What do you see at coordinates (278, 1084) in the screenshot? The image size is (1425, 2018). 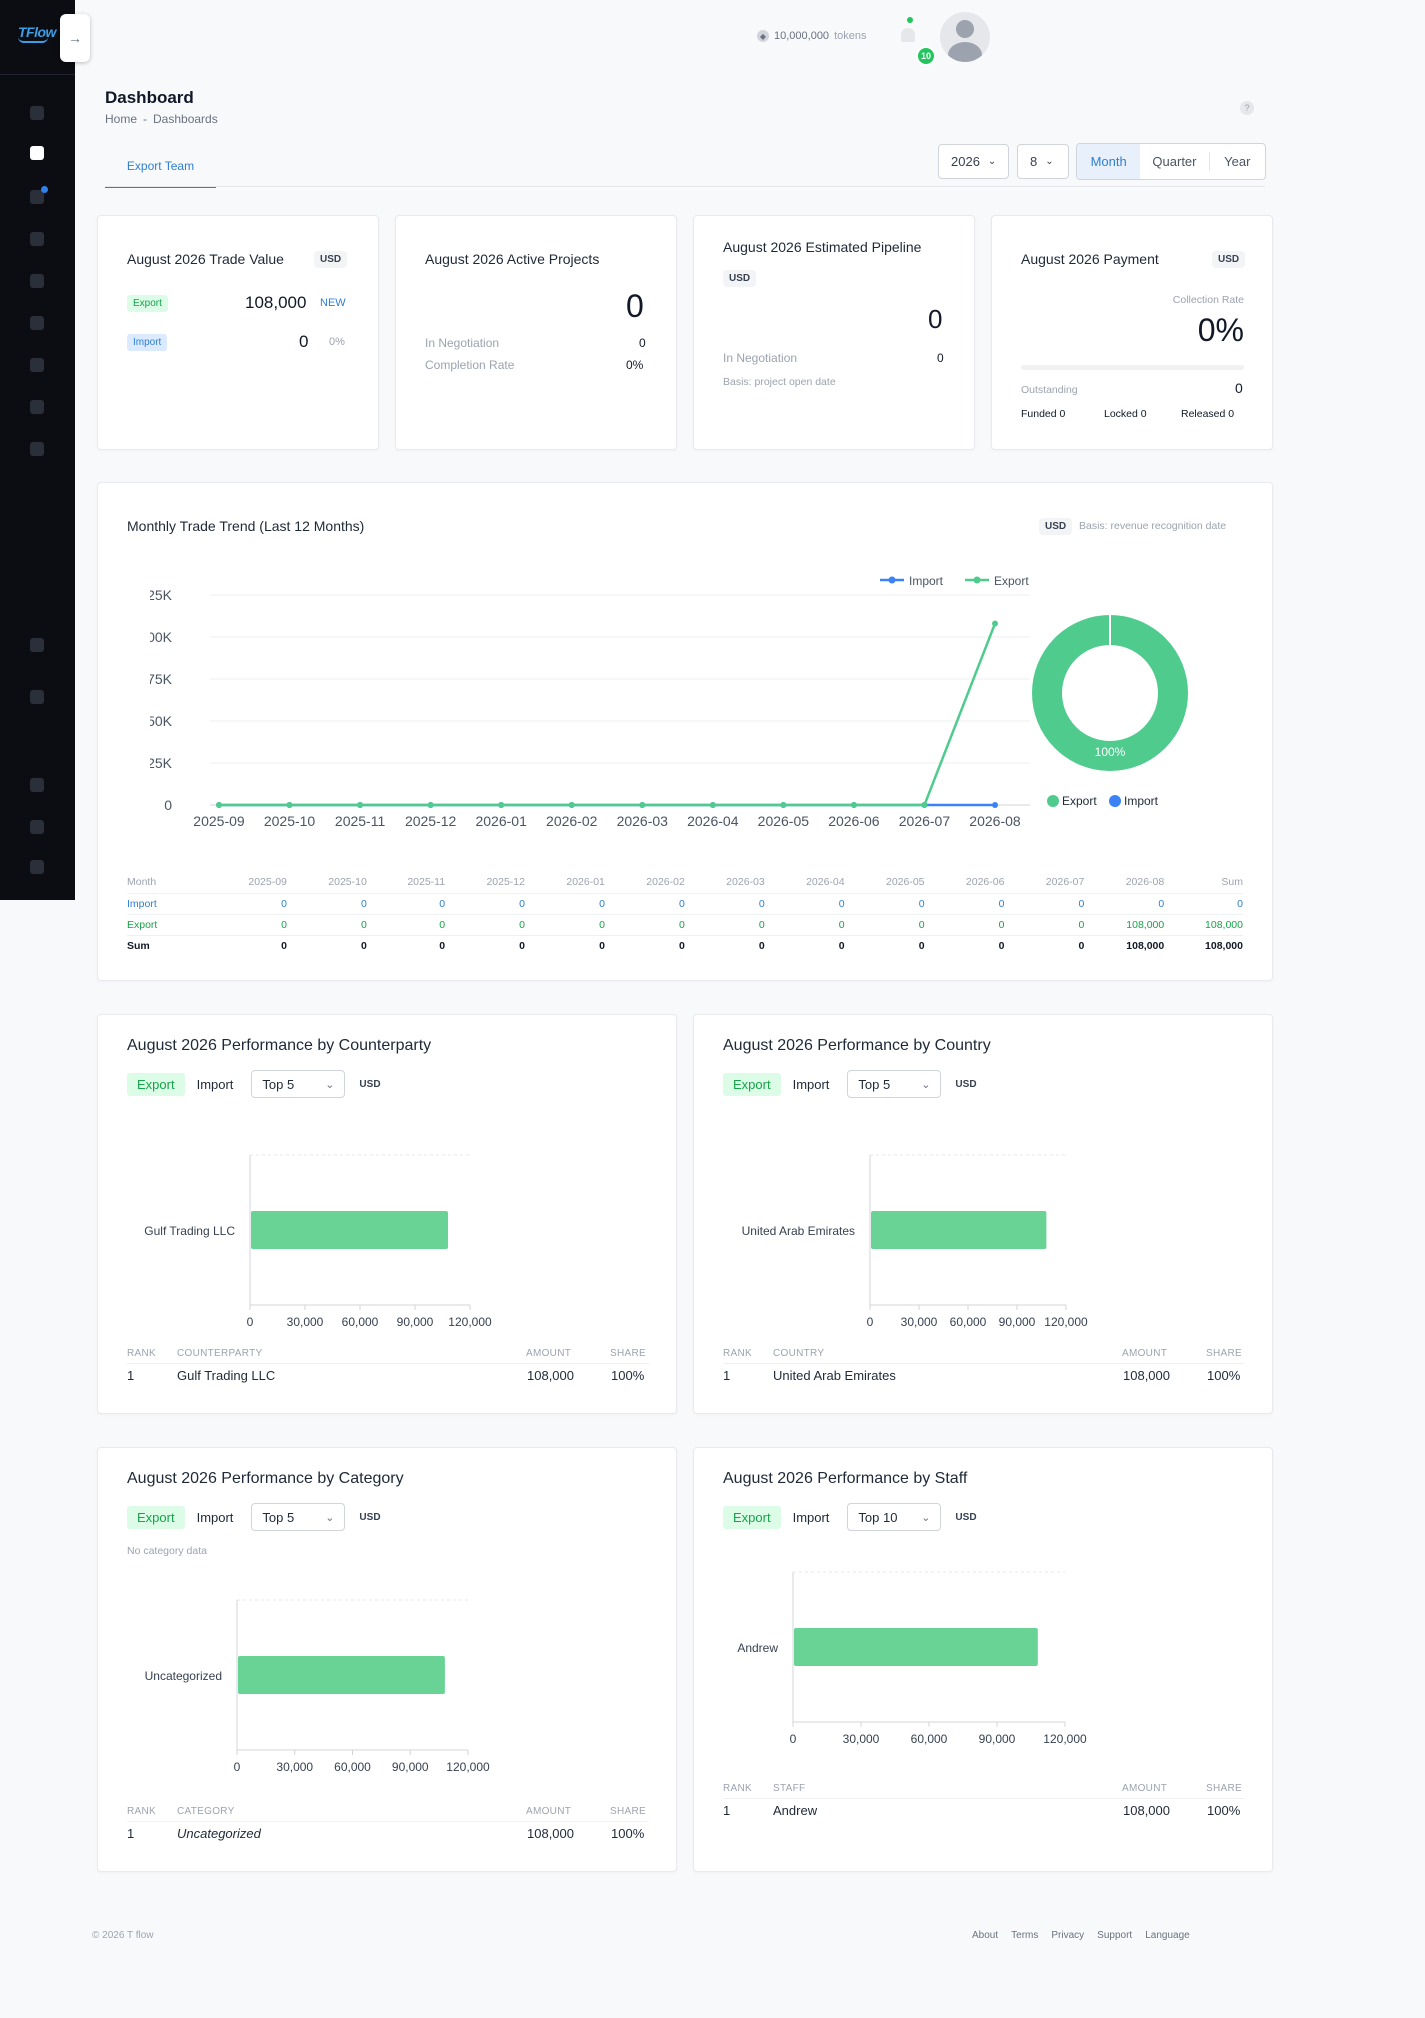 I see `top-n-value: Top 5` at bounding box center [278, 1084].